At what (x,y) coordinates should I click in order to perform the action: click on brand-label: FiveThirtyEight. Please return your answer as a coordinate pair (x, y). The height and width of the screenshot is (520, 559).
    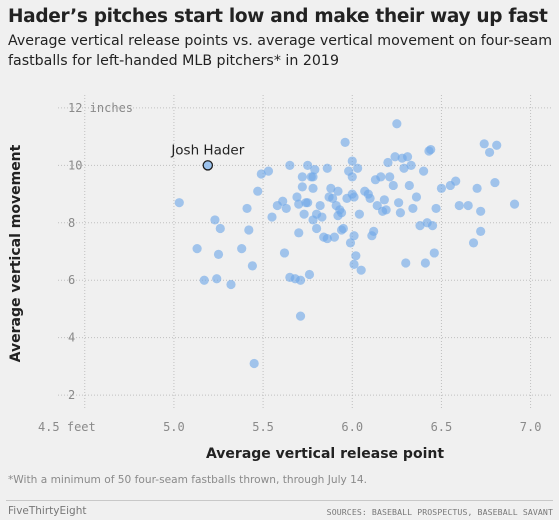
    Looking at the image, I should click on (47, 511).